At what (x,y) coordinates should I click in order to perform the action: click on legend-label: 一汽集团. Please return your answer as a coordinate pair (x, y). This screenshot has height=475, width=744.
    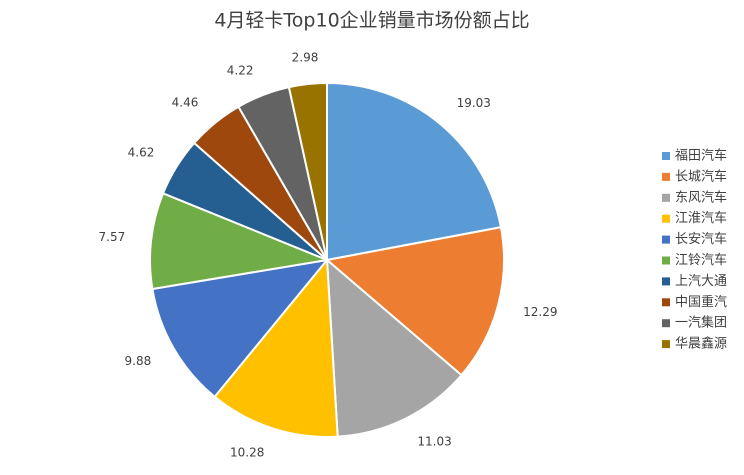
    Looking at the image, I should click on (701, 323).